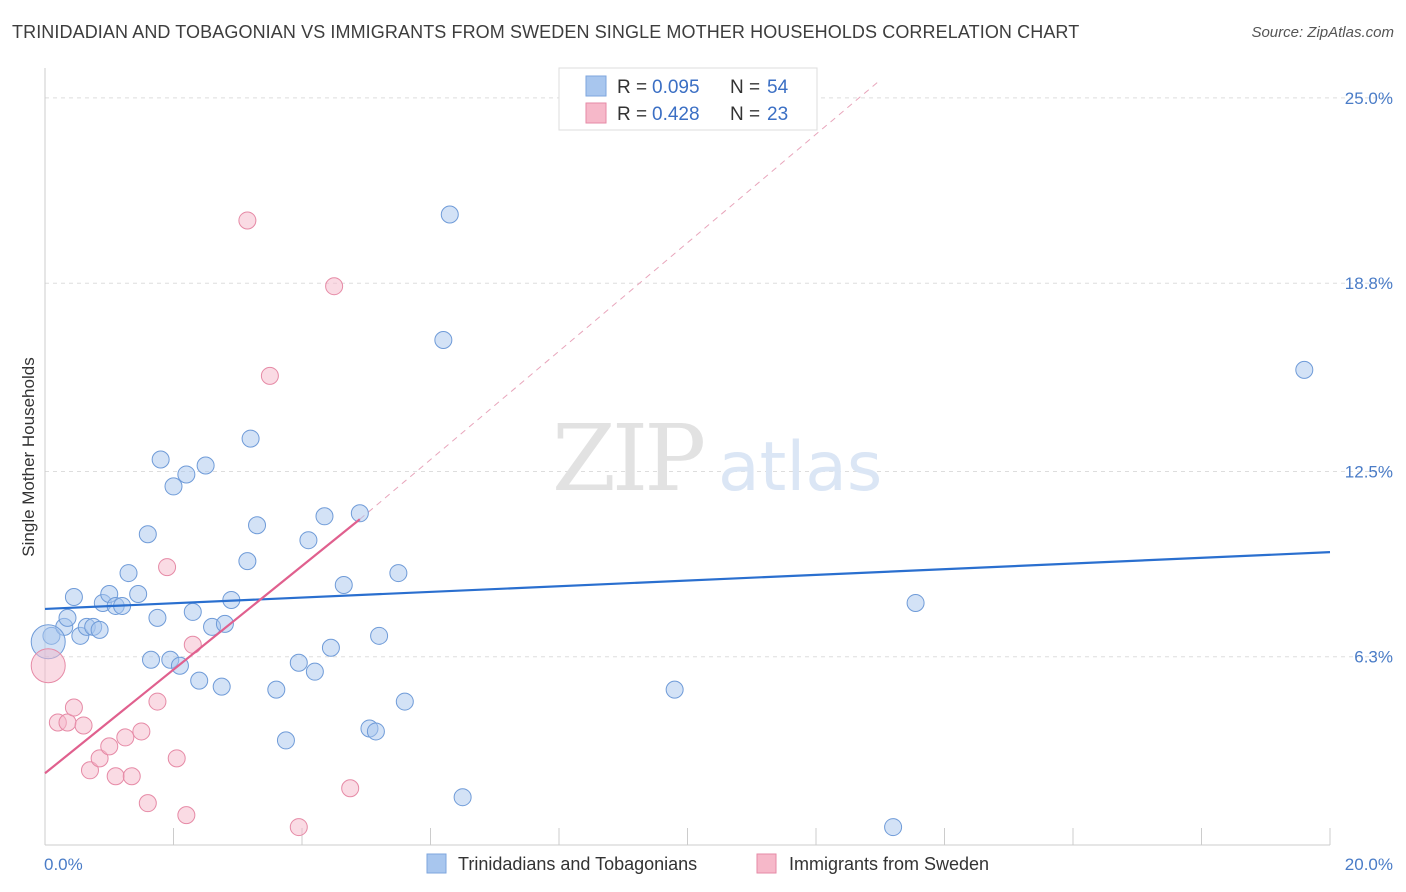 The image size is (1406, 892). I want to click on watermark-zip: ZIP, so click(627, 458).